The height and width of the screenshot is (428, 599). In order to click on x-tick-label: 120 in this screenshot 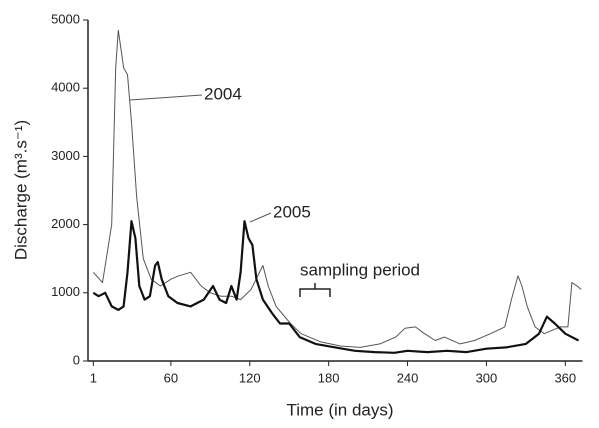, I will do `click(250, 377)`.